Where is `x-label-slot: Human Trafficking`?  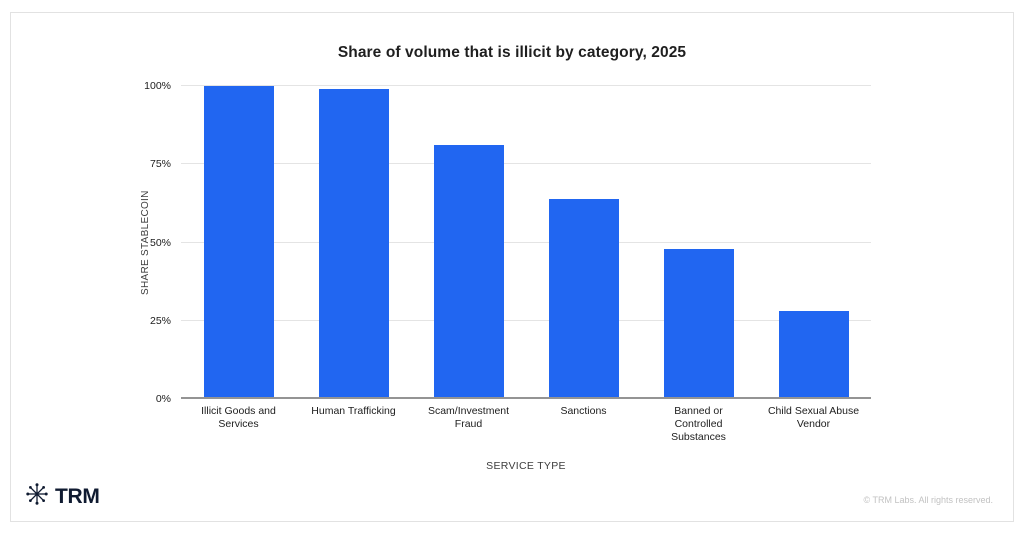 x-label-slot: Human Trafficking is located at coordinates (353, 424).